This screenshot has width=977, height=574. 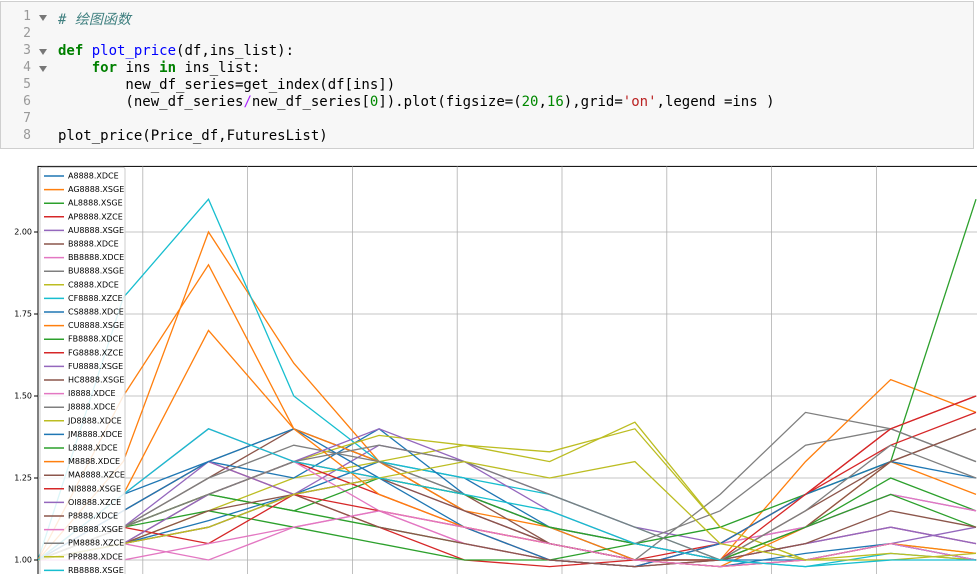 What do you see at coordinates (23, 396) in the screenshot?
I see `y-tick-label: 1.50` at bounding box center [23, 396].